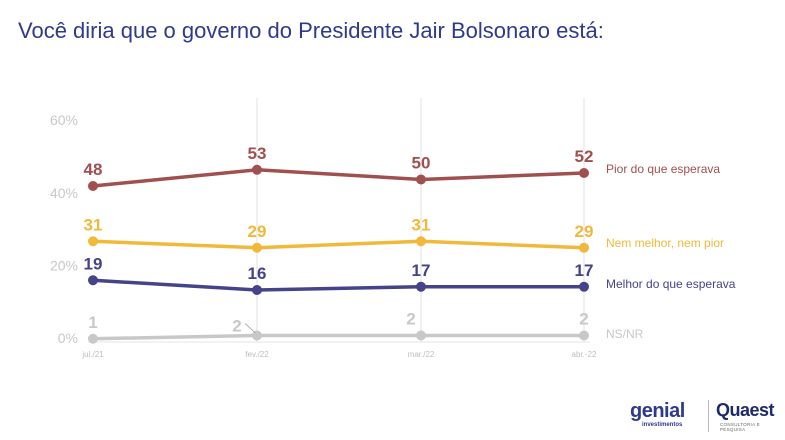 This screenshot has height=440, width=785. I want to click on quaest-logo-sub: CONSULTORIA E PESQUISA, so click(740, 427).